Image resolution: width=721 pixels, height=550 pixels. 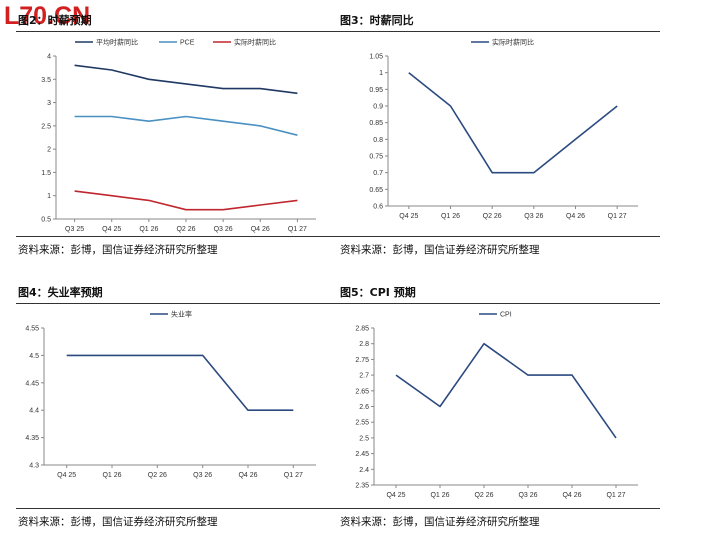 I want to click on y-tick-label: 2.65, so click(x=362, y=391).